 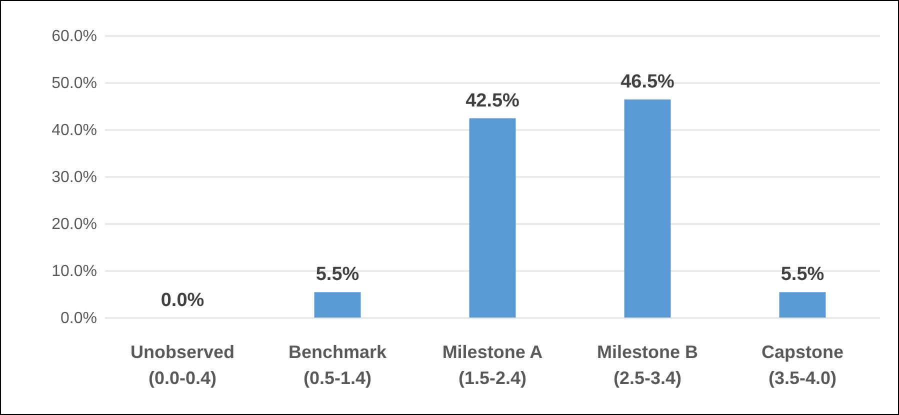 What do you see at coordinates (492, 365) in the screenshot?
I see `x-tick-label: Milestone A (1.5-2.4)` at bounding box center [492, 365].